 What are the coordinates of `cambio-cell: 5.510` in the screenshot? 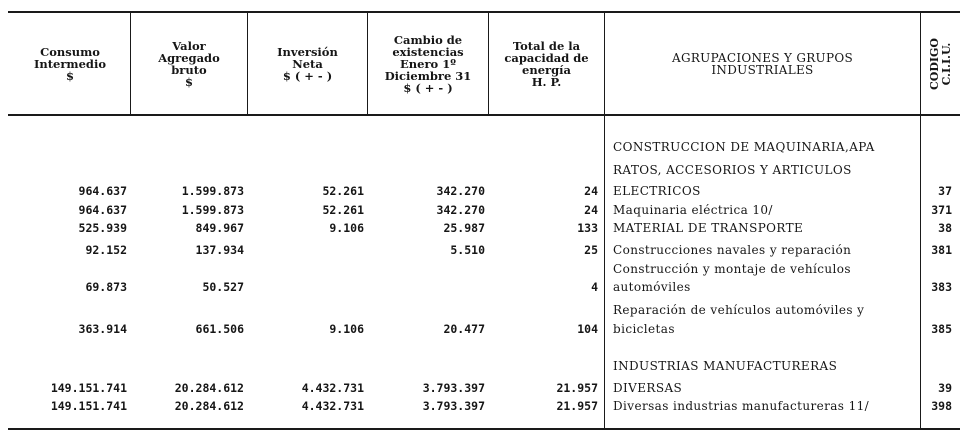 It's located at (467, 250).